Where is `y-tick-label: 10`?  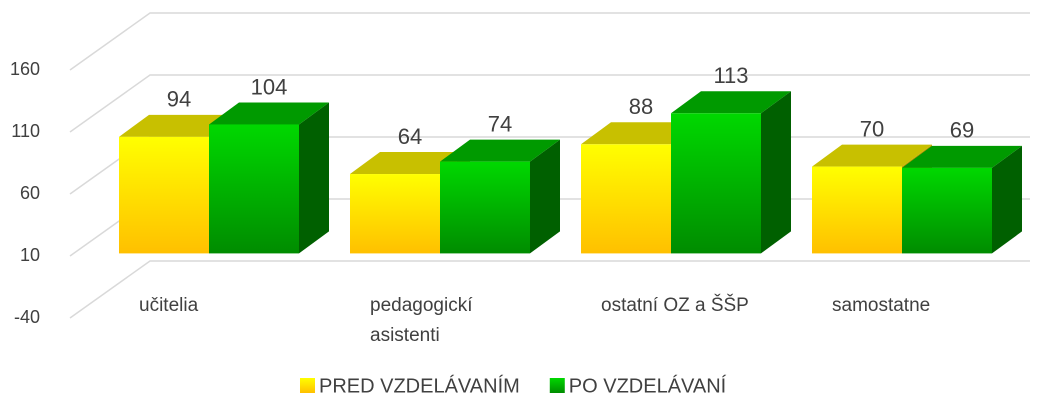
y-tick-label: 10 is located at coordinates (30, 255).